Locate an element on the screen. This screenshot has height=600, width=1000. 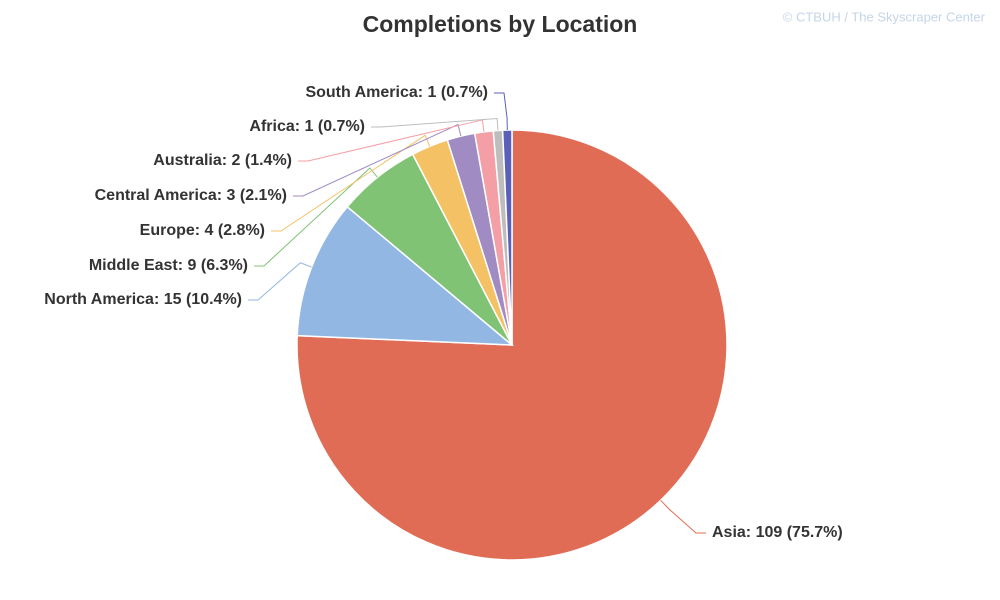
data-label: Asia: 109 (75.7%) is located at coordinates (777, 532).